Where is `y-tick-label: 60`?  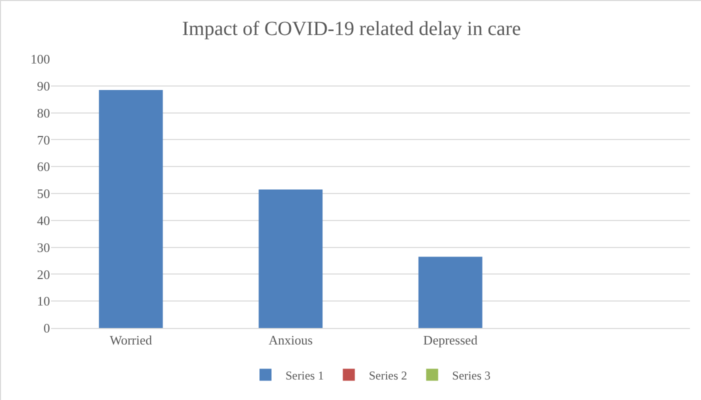
y-tick-label: 60 is located at coordinates (43, 166).